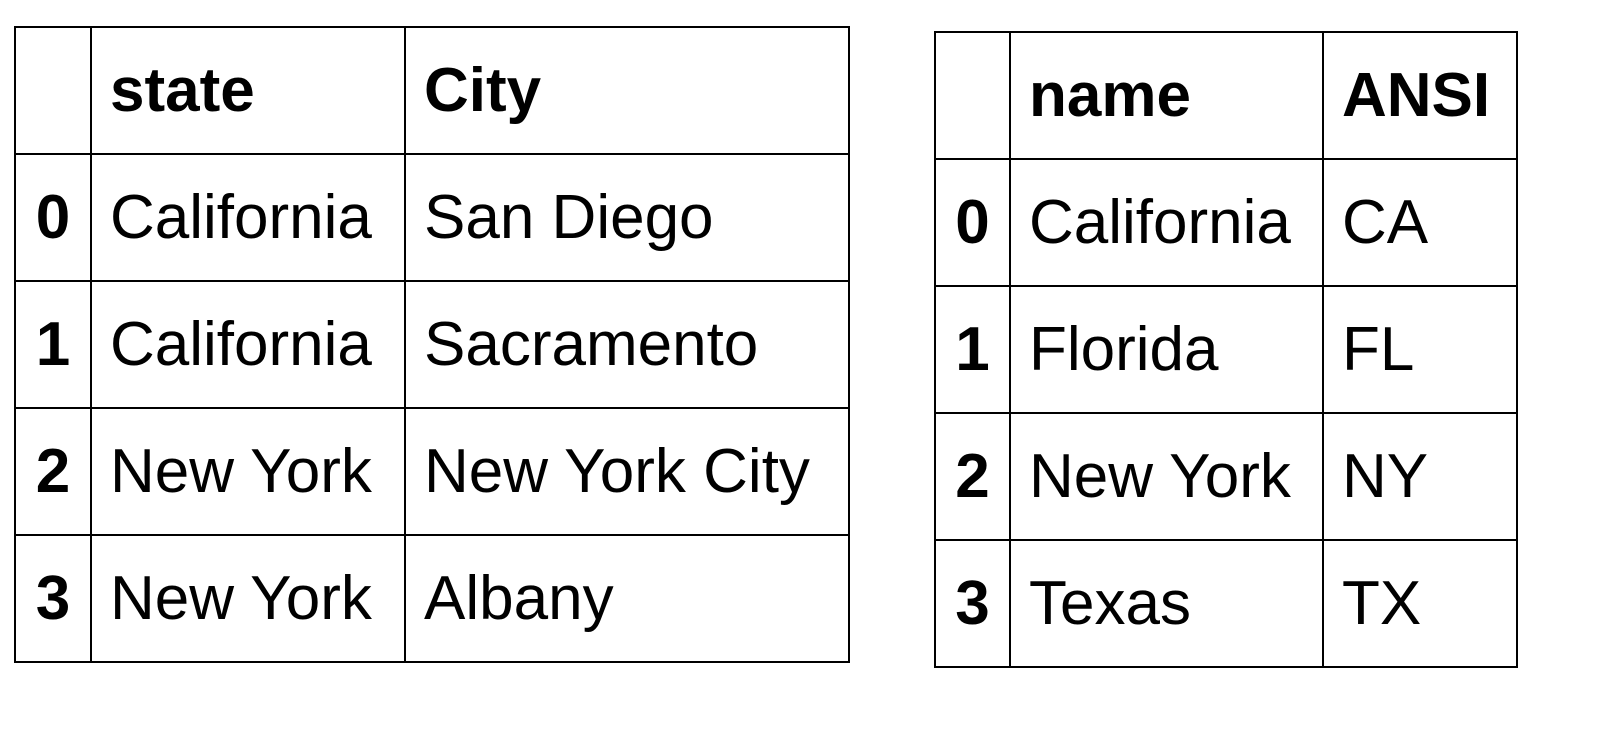 The image size is (1598, 730). Describe the element at coordinates (1420, 603) in the screenshot. I see `table-cell: TX` at that location.